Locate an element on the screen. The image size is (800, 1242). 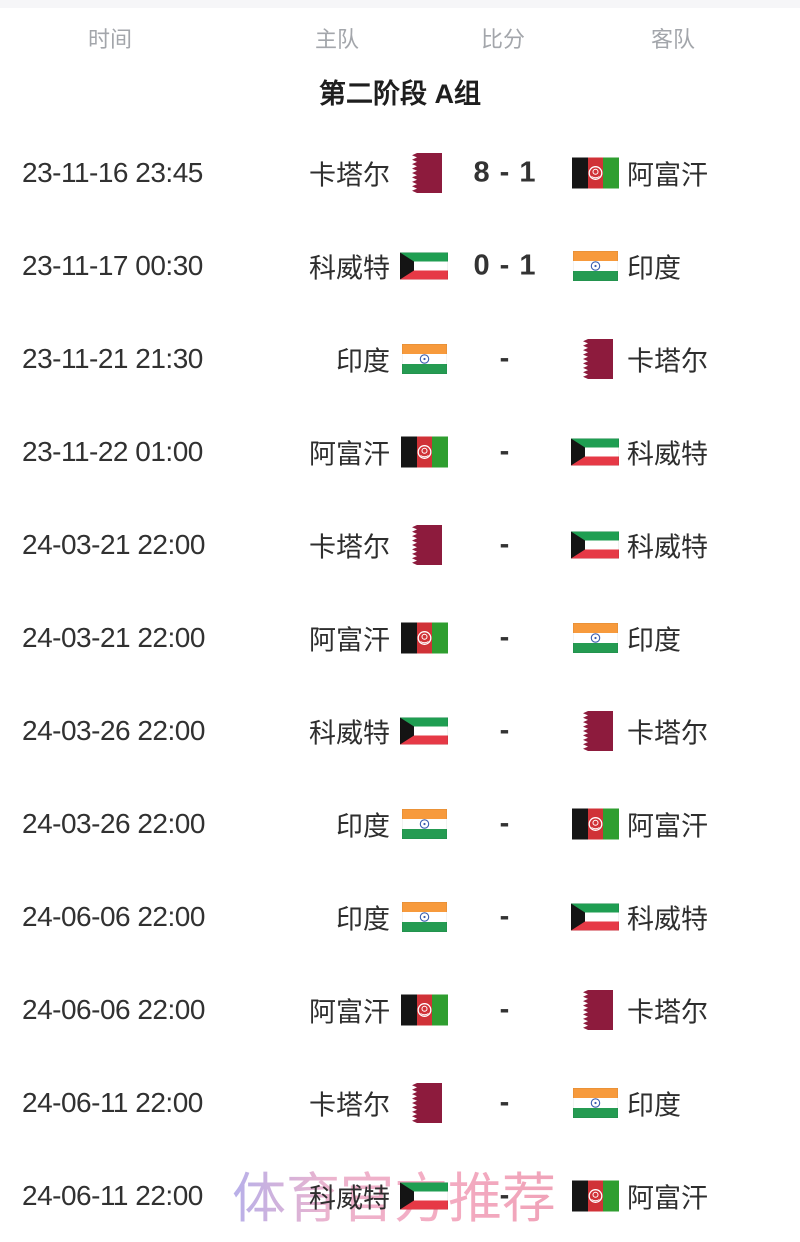
match-score: 0 - 1 is located at coordinates (505, 265).